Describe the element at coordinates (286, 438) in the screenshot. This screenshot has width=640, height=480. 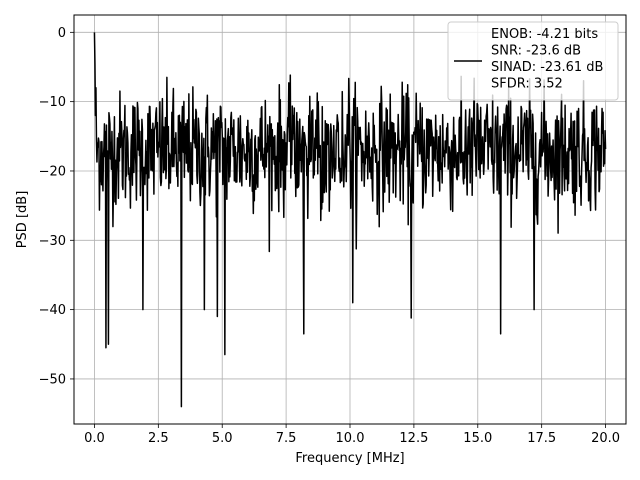
I see `x-tick-label: 7.5` at that location.